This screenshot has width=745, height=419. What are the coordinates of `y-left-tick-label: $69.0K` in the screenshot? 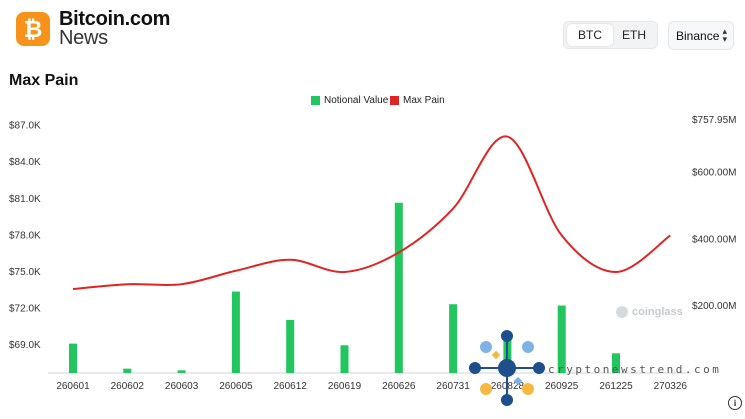 It's located at (25, 345).